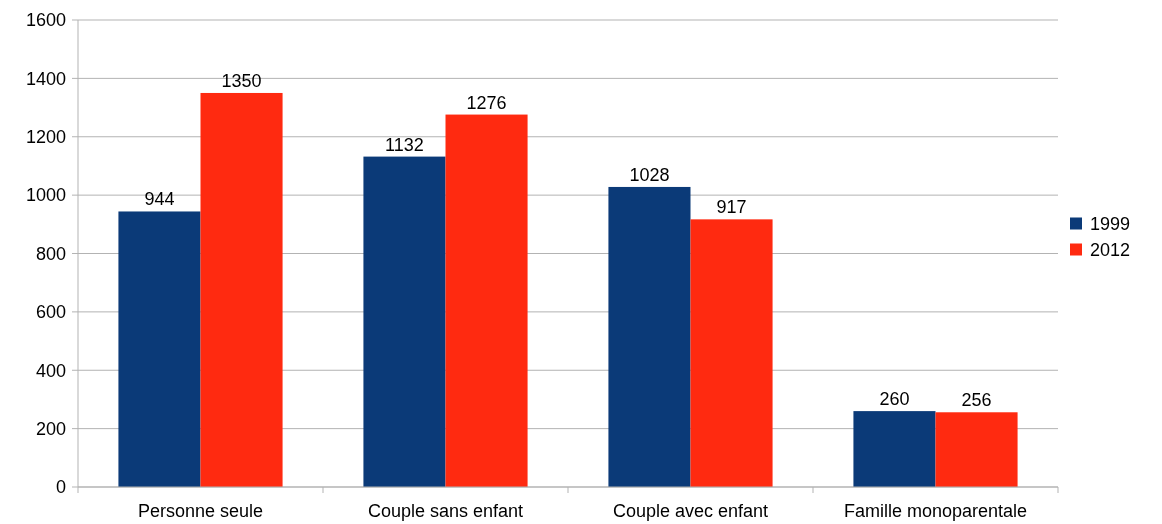  I want to click on y-tick-label: 0, so click(60, 487).